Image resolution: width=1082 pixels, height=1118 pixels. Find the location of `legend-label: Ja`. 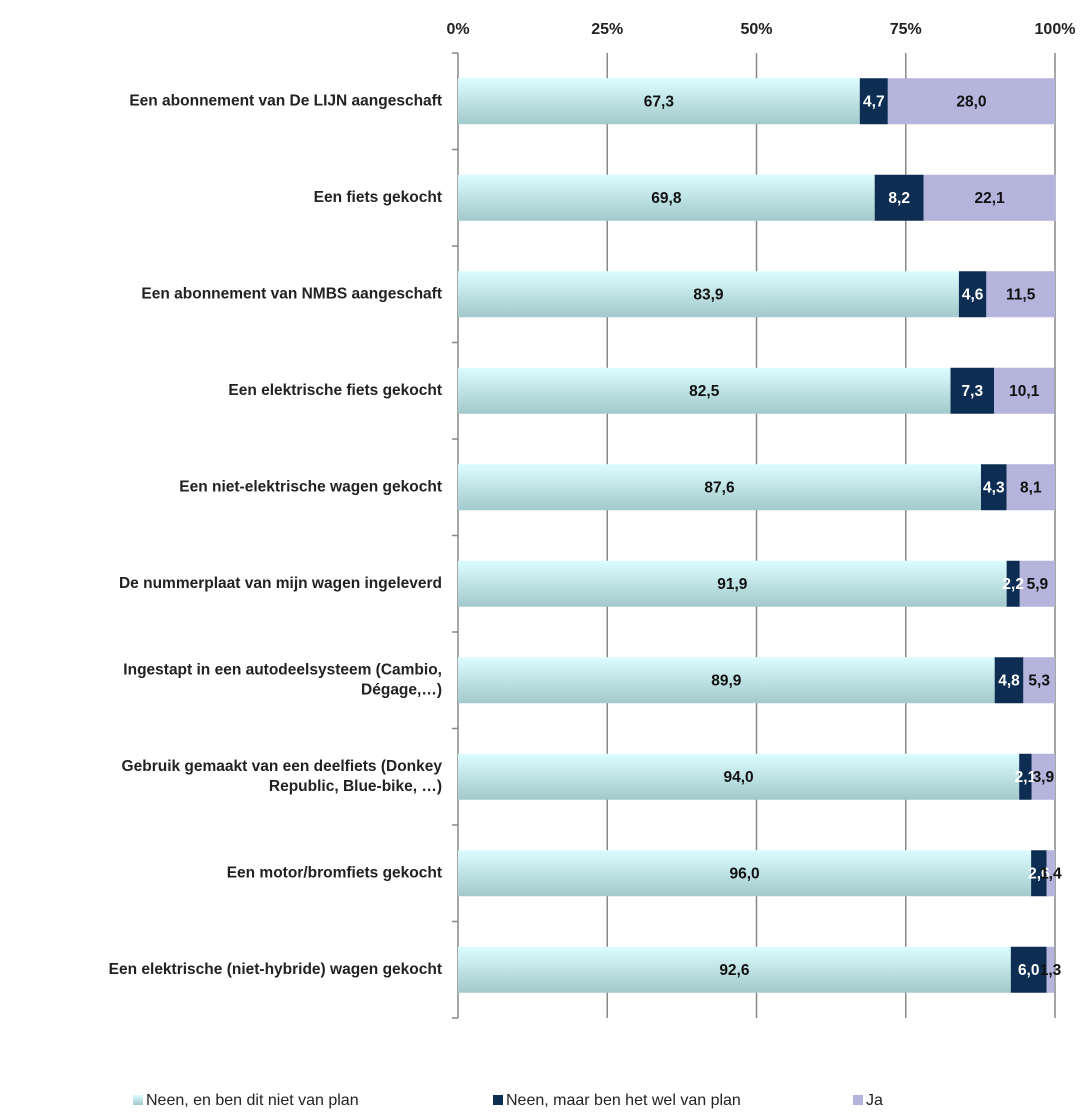

legend-label: Ja is located at coordinates (874, 1100).